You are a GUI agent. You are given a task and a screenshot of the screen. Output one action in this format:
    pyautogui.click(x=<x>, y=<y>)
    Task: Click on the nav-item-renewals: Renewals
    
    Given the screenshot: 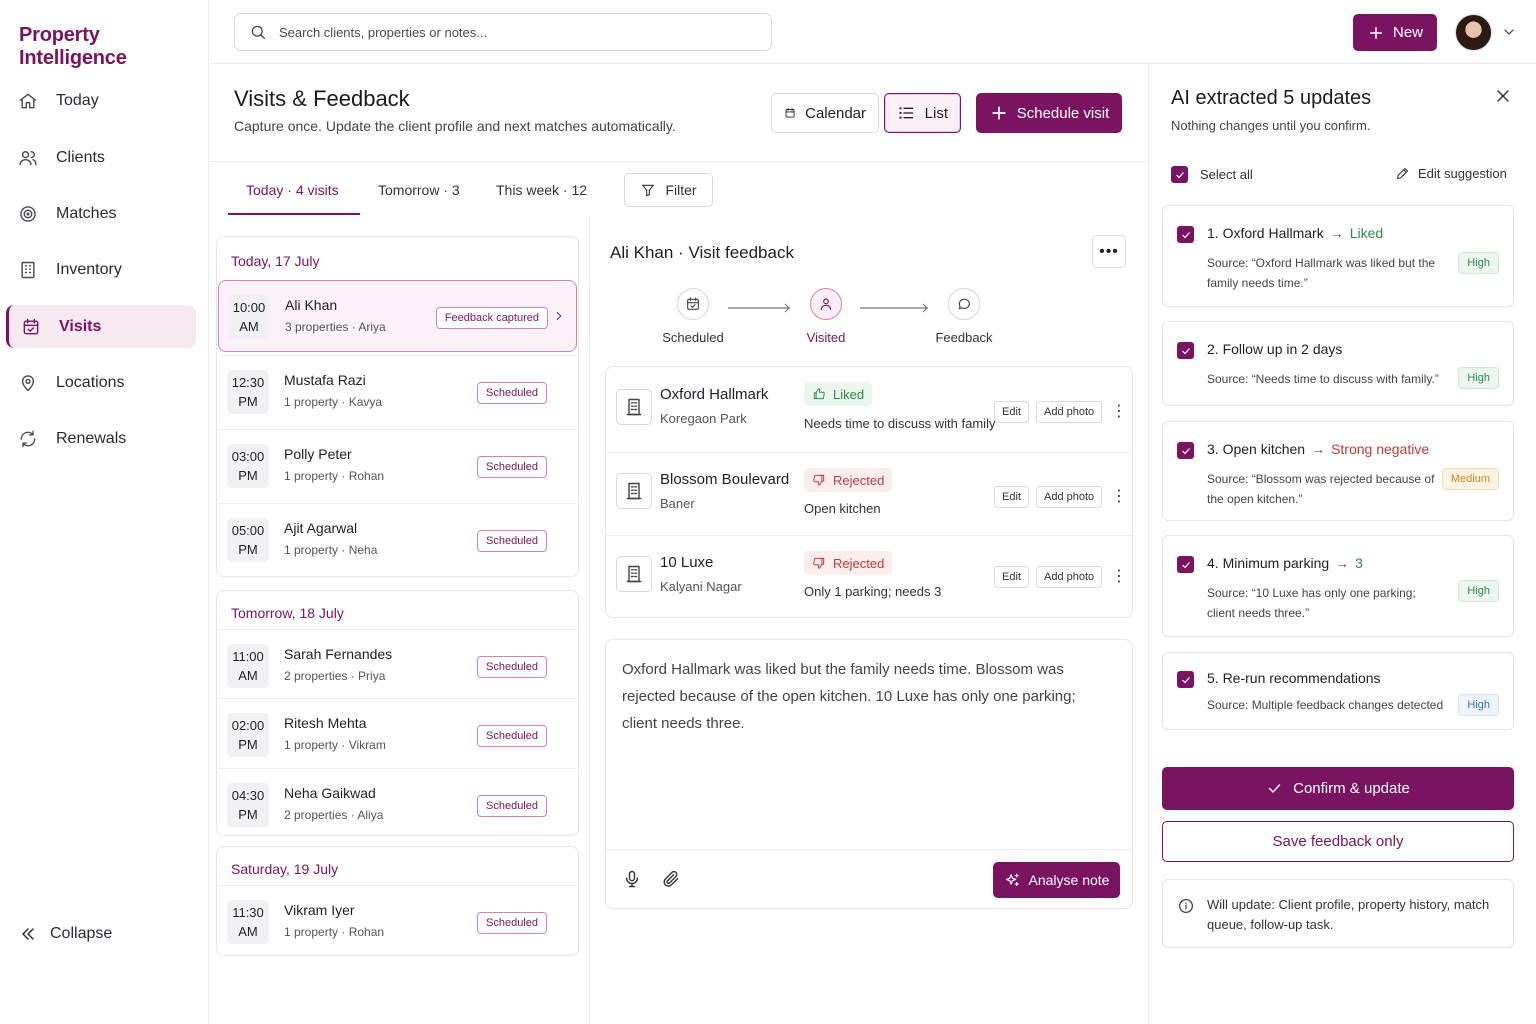 What is the action you would take?
    pyautogui.click(x=101, y=438)
    